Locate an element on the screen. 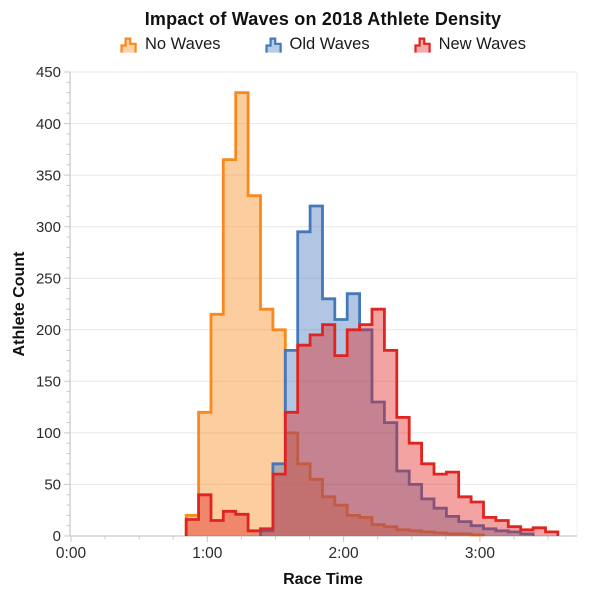 This screenshot has height=600, width=600. x-tick-label: 2:00 is located at coordinates (344, 553).